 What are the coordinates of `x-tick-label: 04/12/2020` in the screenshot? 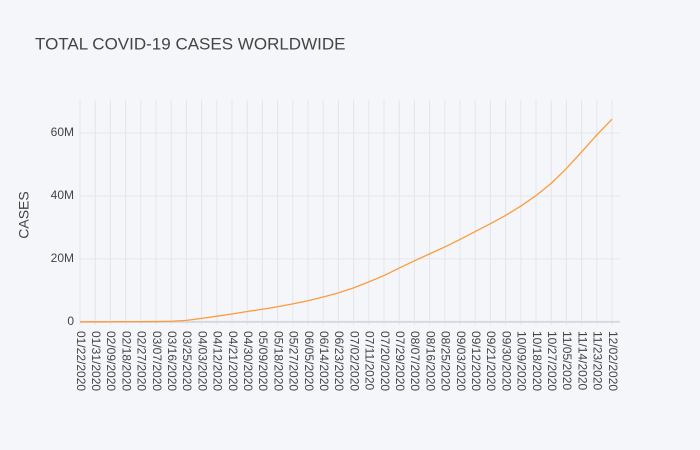 It's located at (218, 361).